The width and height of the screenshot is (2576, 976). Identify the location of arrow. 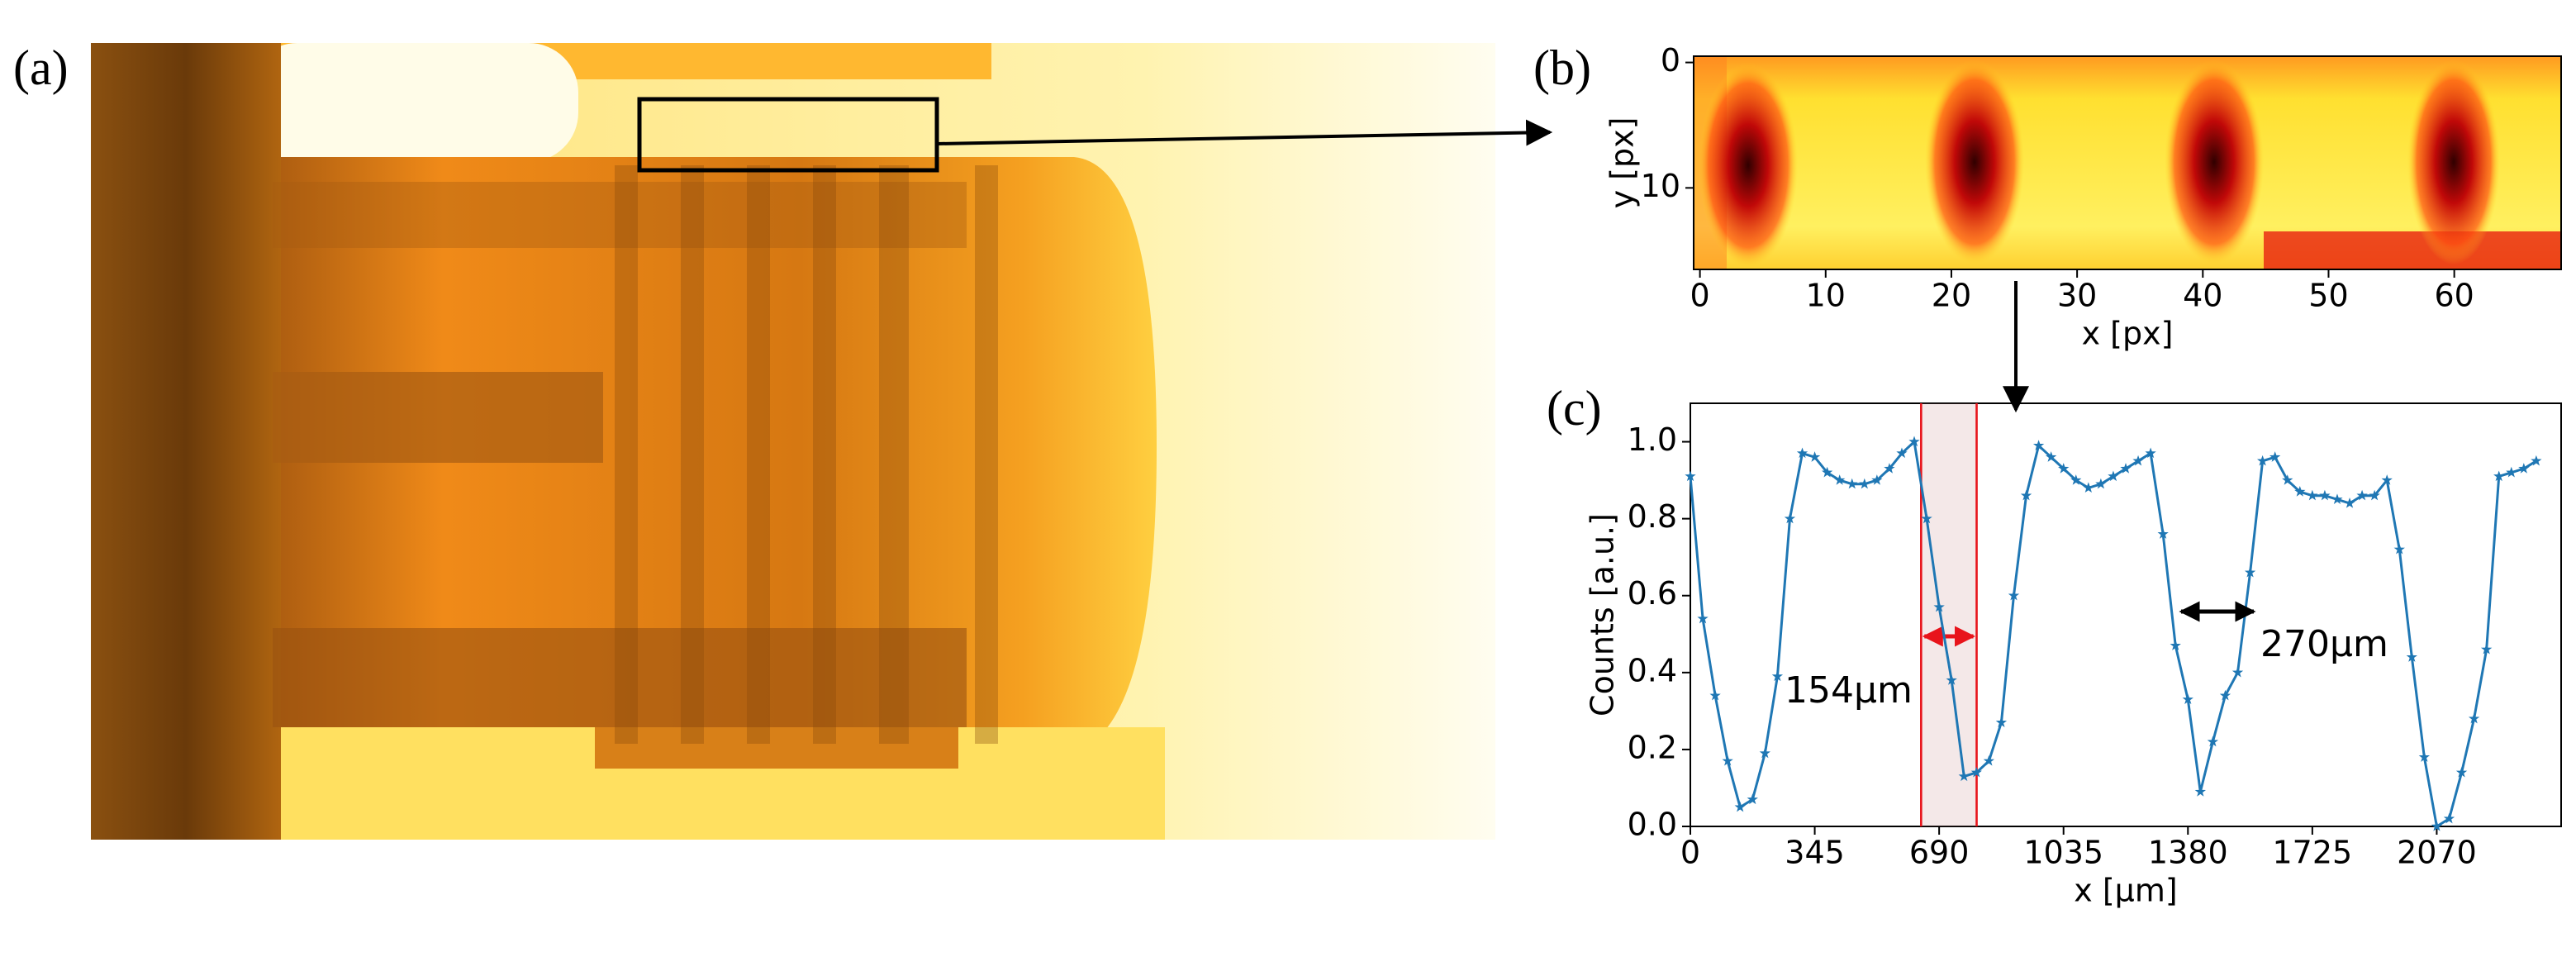
(1244, 132).